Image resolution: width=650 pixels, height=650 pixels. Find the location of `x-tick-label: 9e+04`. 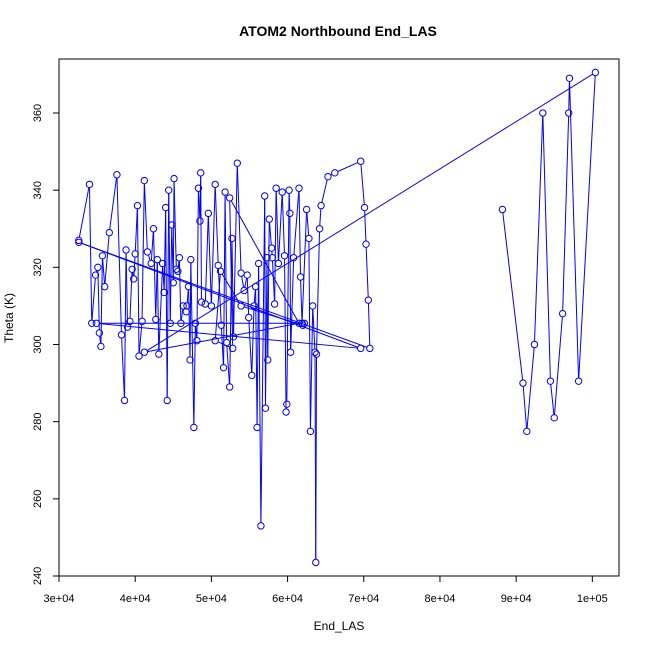

x-tick-label: 9e+04 is located at coordinates (516, 599).